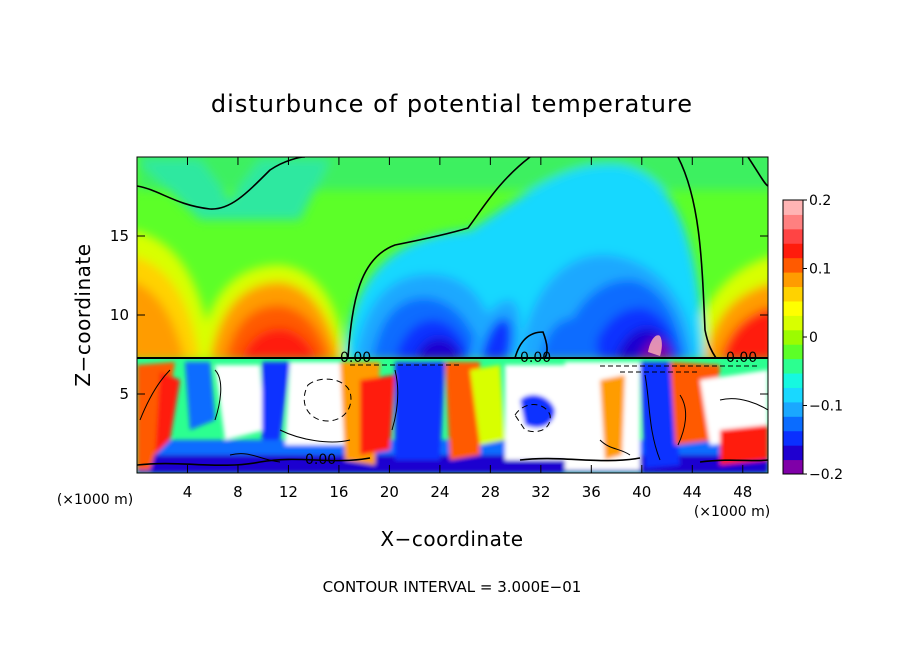  What do you see at coordinates (288, 492) in the screenshot?
I see `x-tick-label: 12` at bounding box center [288, 492].